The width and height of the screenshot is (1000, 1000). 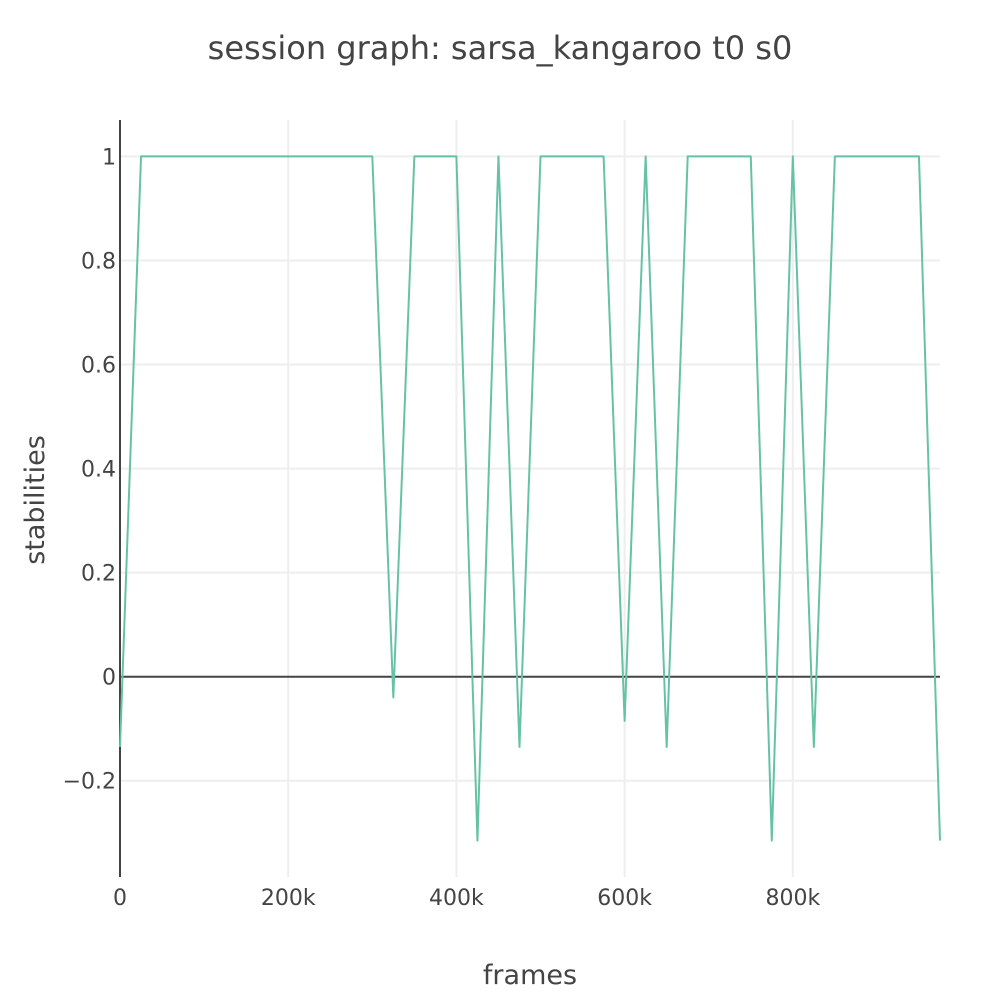 What do you see at coordinates (500, 48) in the screenshot?
I see `chart-title: session graph: sarsa_kangaroo t0 s0` at bounding box center [500, 48].